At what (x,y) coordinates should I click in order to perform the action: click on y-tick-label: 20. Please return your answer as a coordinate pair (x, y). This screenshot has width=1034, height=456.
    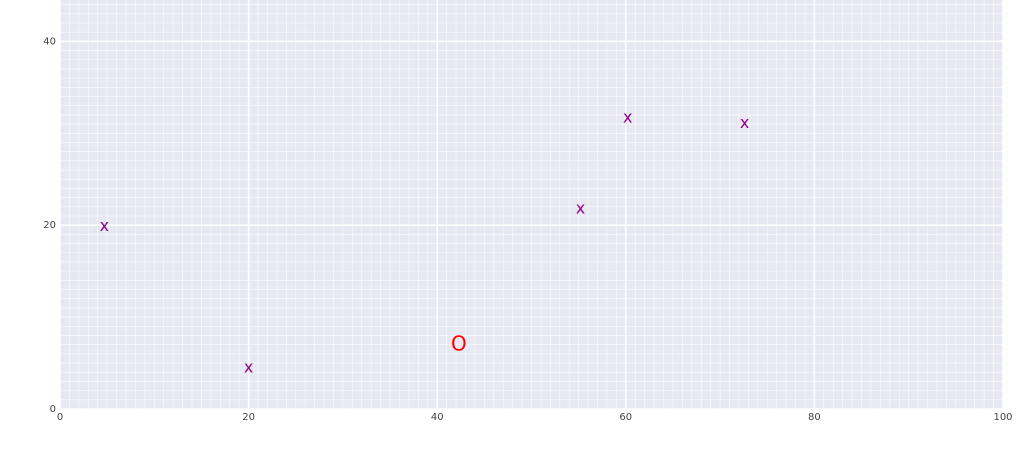
    Looking at the image, I should click on (49, 225).